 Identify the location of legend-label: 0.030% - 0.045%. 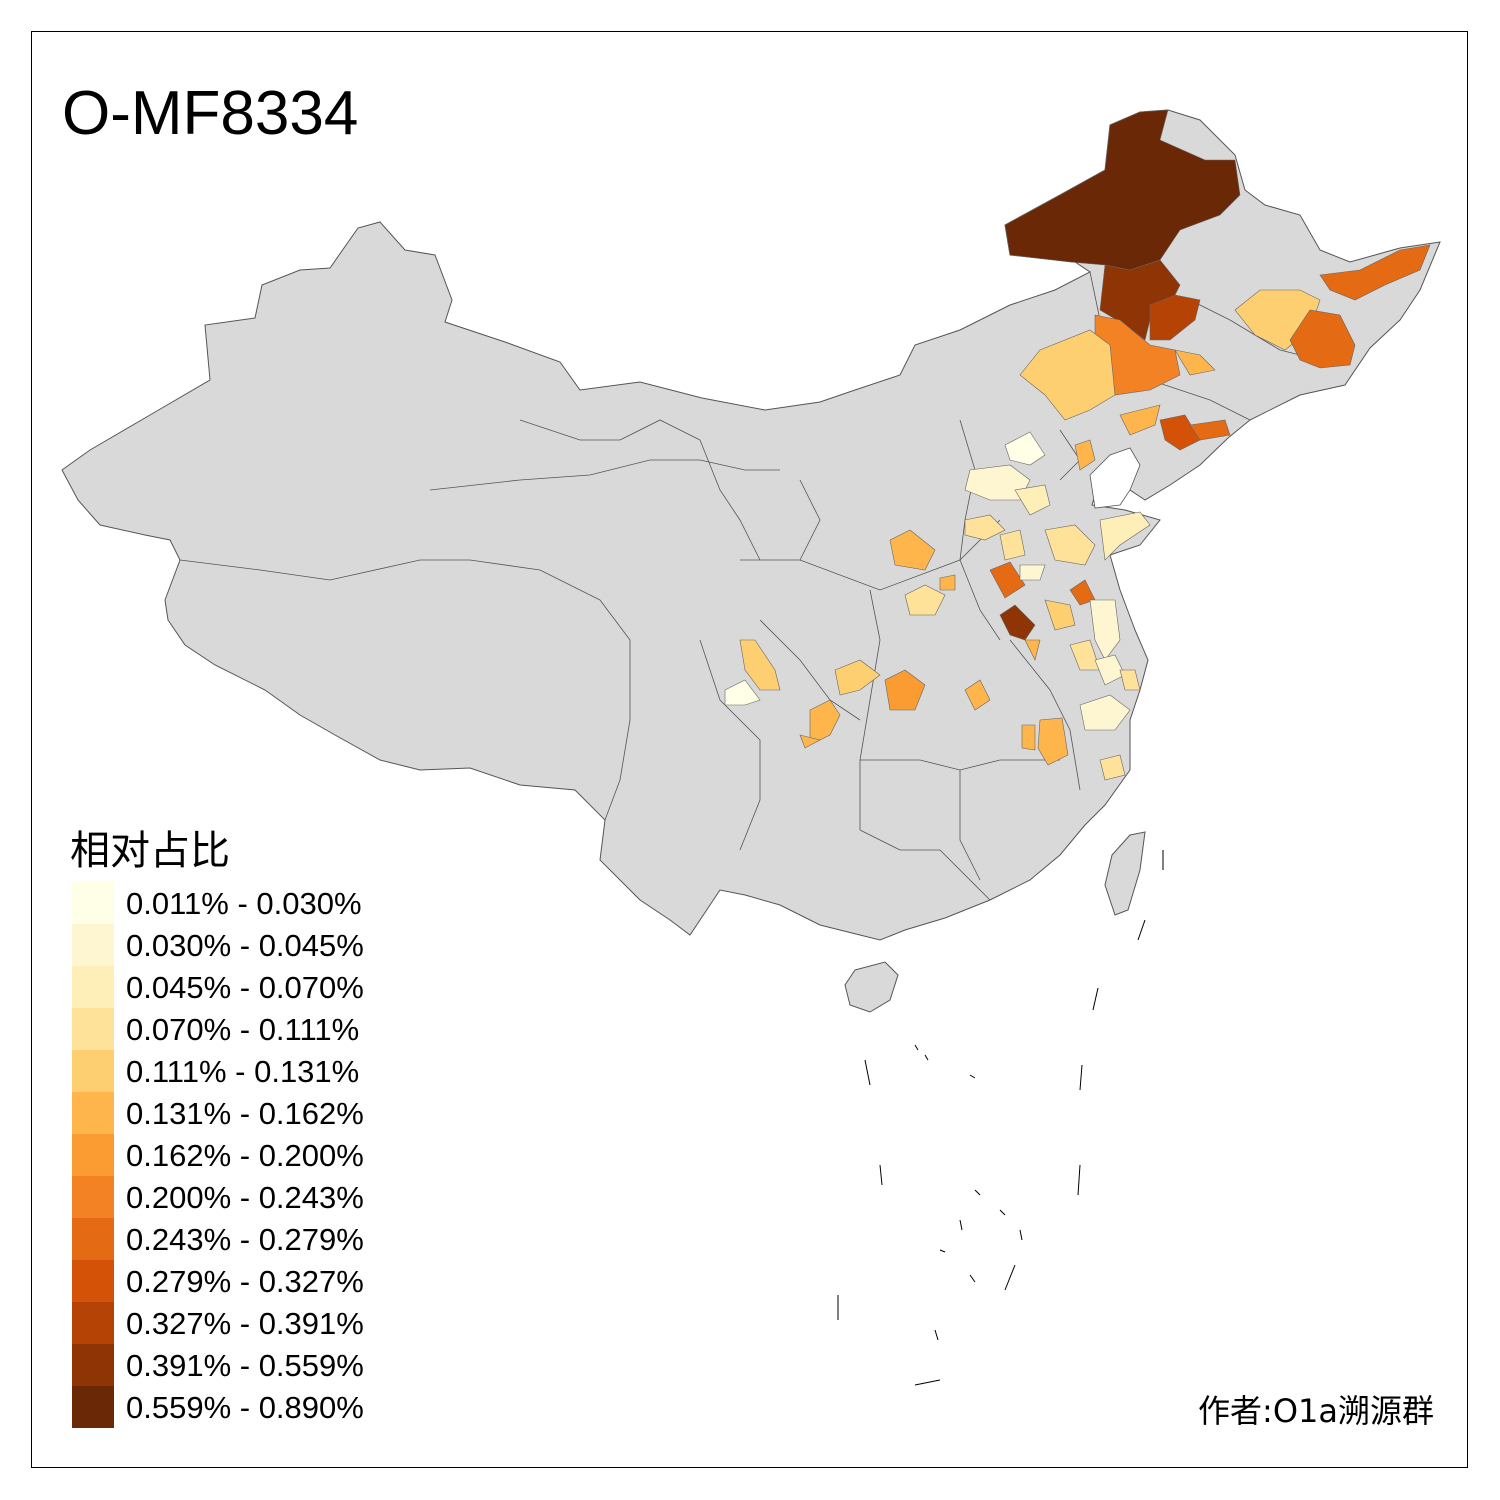
(245, 945).